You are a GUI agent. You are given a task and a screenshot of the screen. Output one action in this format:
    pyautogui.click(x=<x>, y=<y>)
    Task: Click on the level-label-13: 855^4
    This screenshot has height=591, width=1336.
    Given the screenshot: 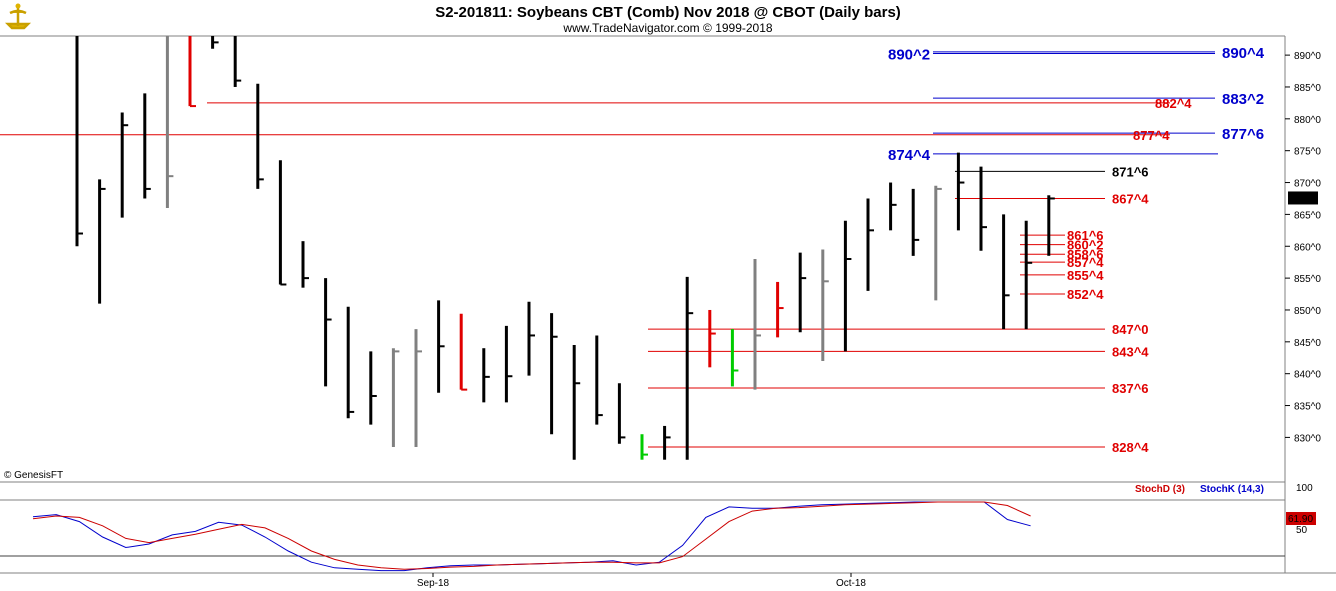 What is the action you would take?
    pyautogui.click(x=1085, y=275)
    